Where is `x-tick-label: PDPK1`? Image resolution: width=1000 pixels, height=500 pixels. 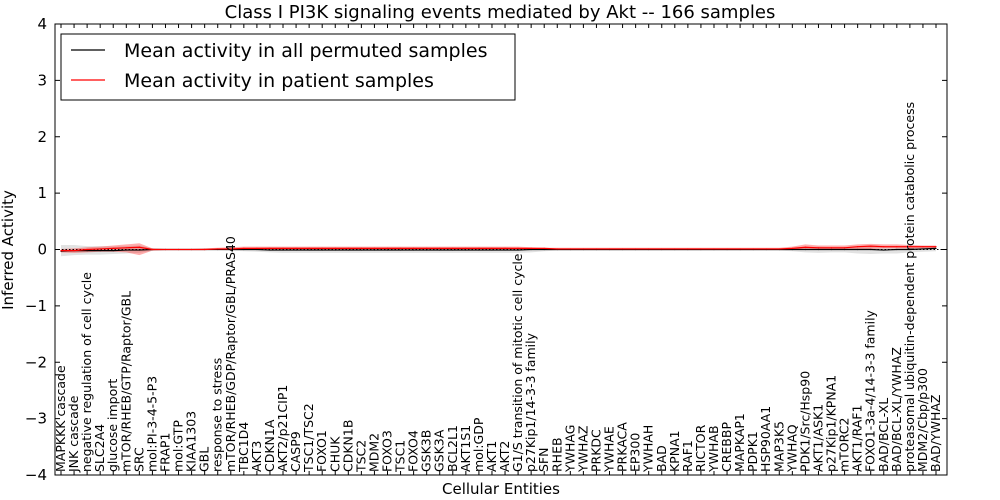 x-tick-label: PDPK1 is located at coordinates (752, 451).